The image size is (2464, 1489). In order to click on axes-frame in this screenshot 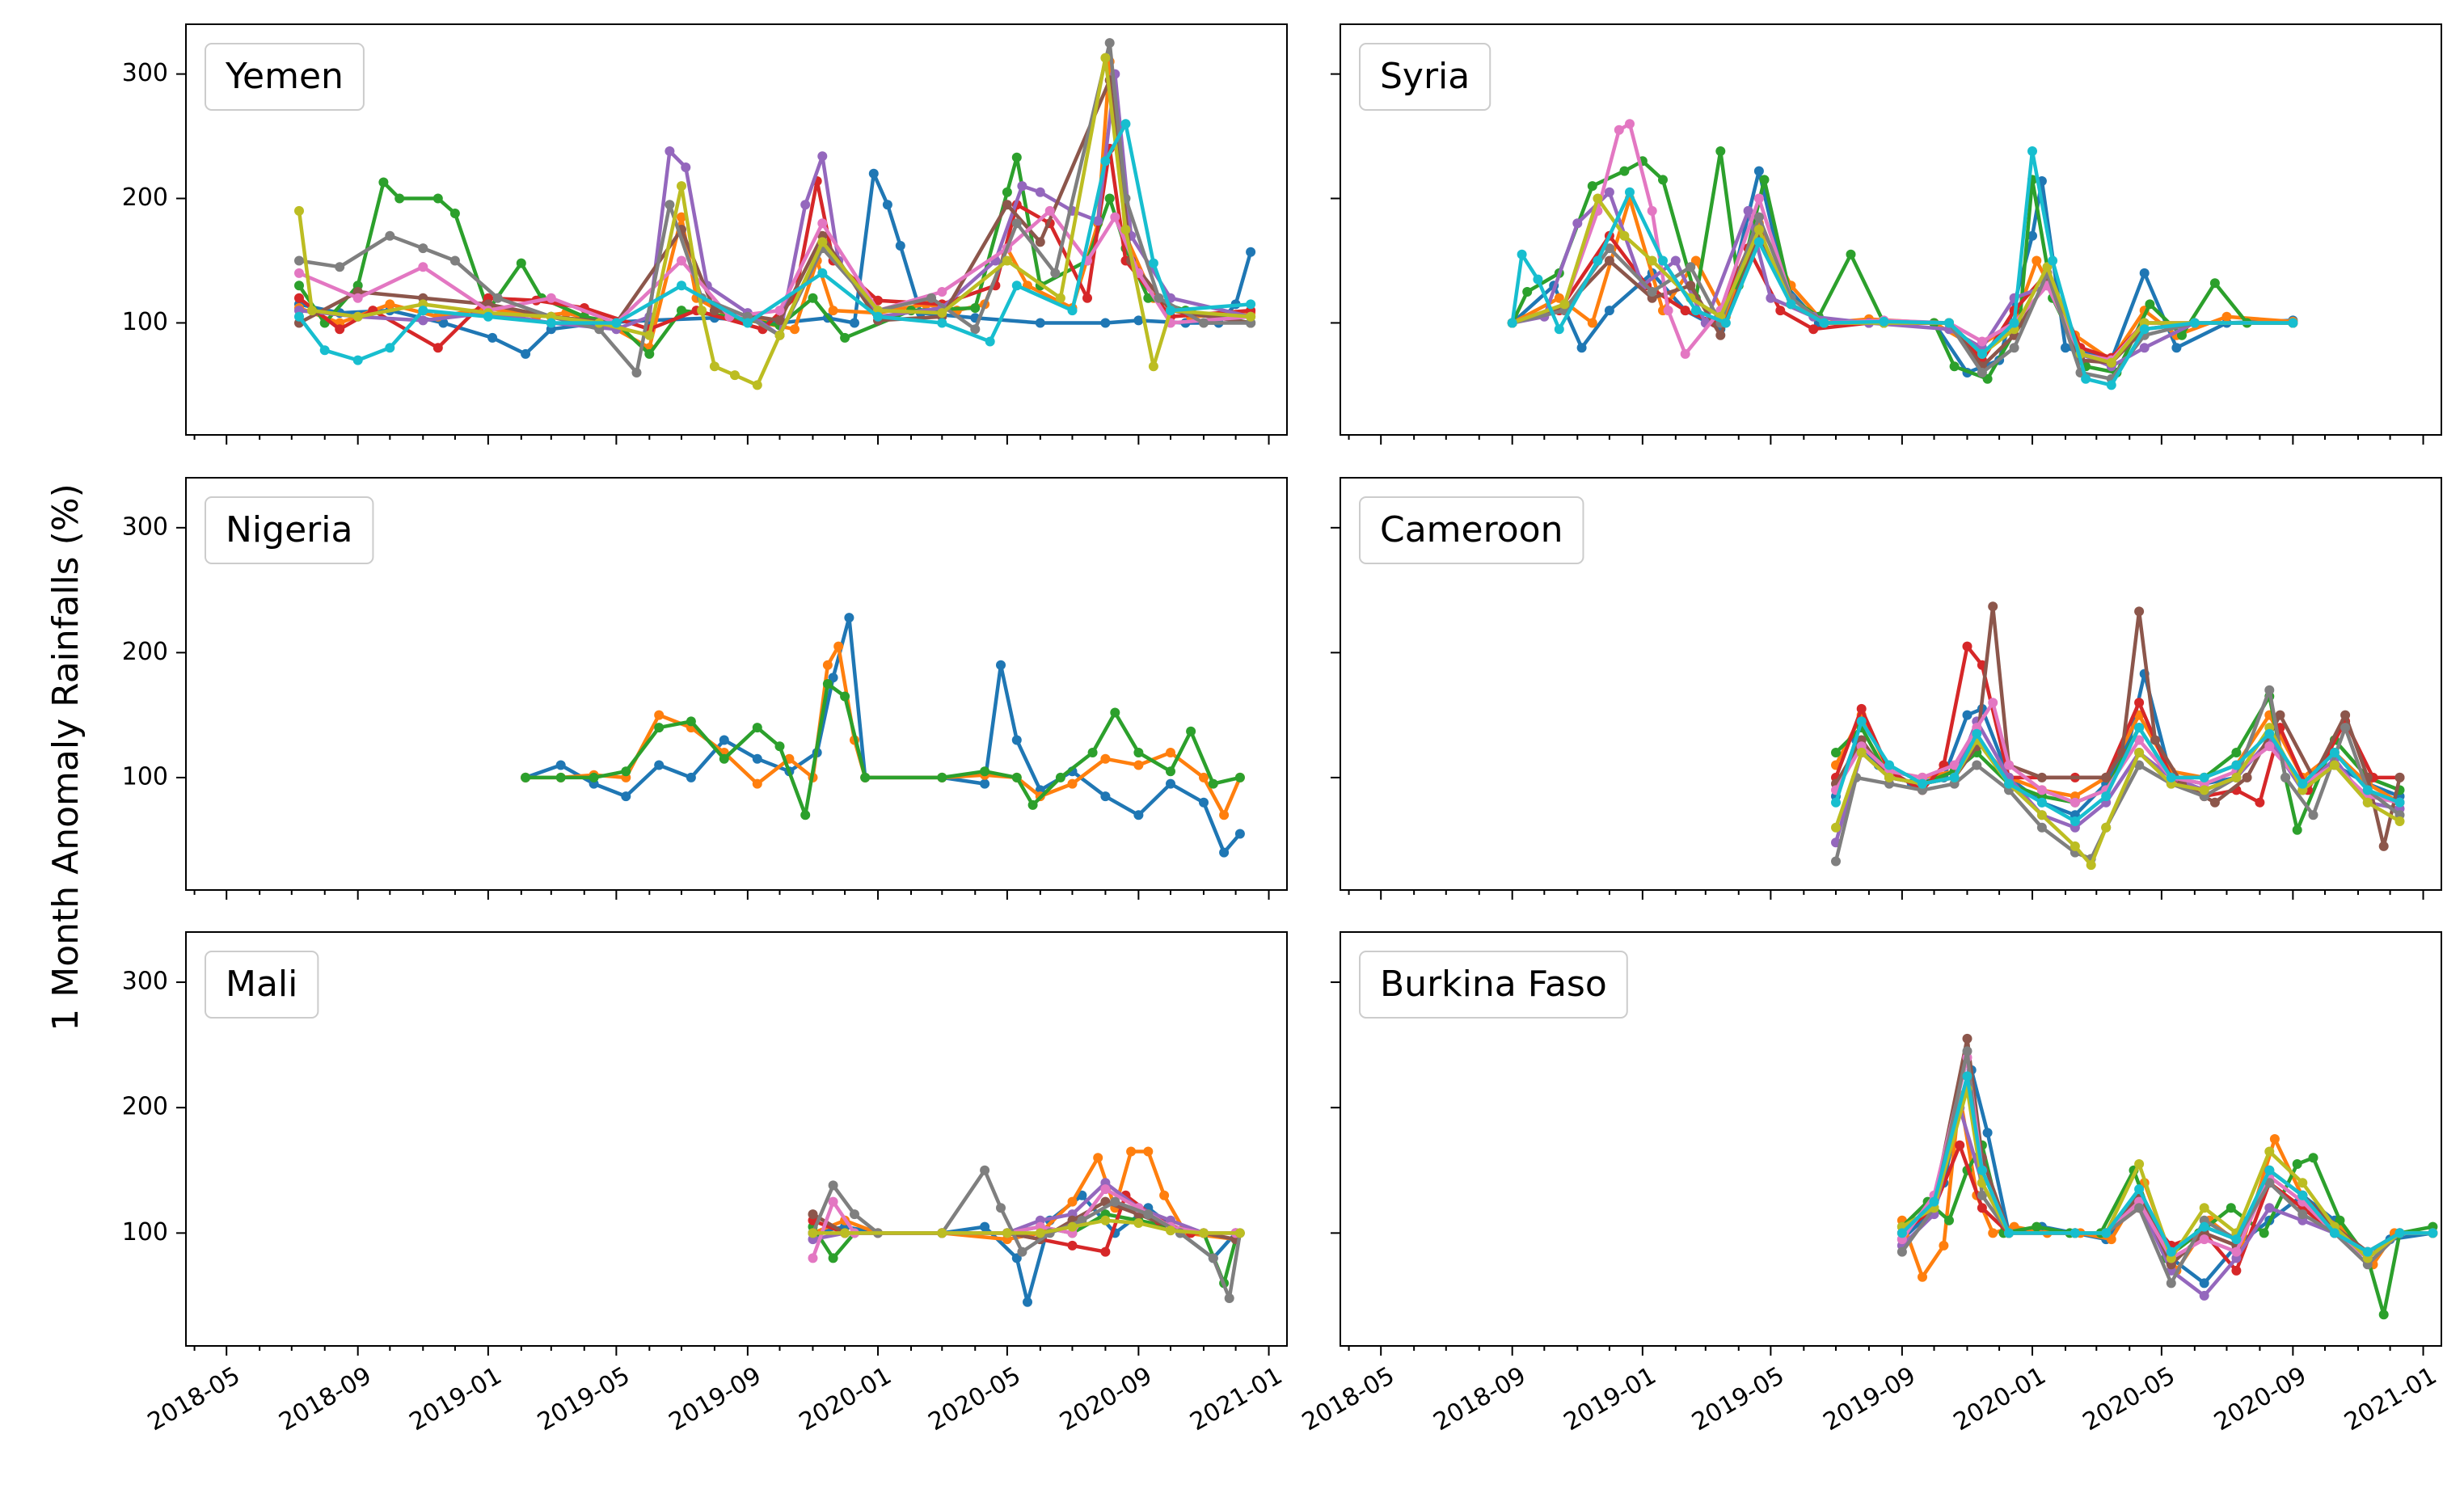, I will do `click(737, 1139)`.